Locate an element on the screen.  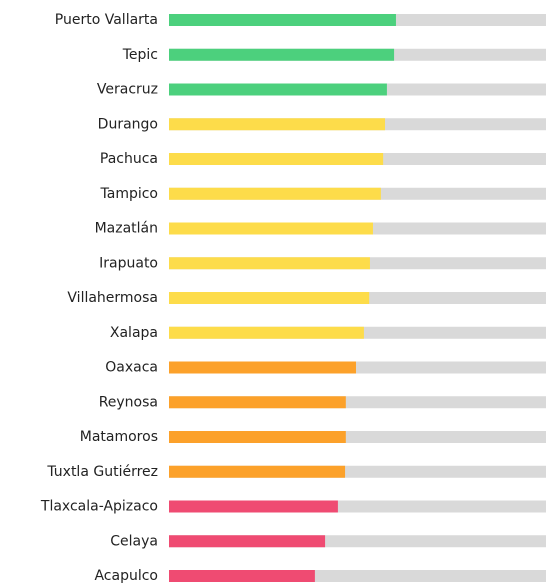
category-label: Acapulco is located at coordinates (126, 575).